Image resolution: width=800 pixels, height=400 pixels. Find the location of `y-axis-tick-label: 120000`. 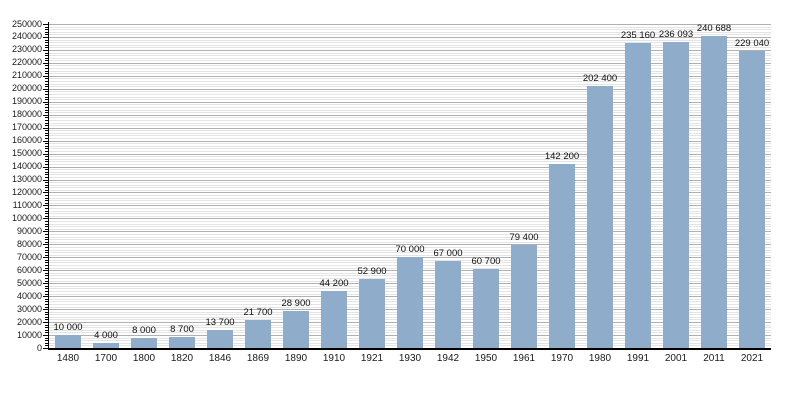

y-axis-tick-label: 120000 is located at coordinates (26, 191).